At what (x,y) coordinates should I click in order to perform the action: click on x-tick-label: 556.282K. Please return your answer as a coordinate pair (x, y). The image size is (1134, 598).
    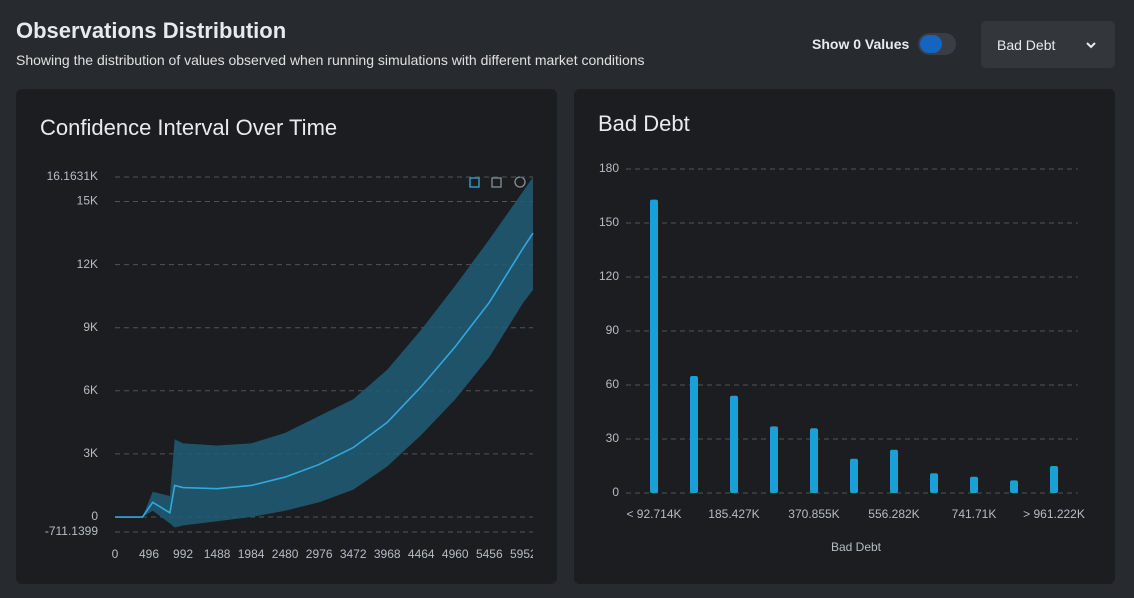
    Looking at the image, I should click on (893, 514).